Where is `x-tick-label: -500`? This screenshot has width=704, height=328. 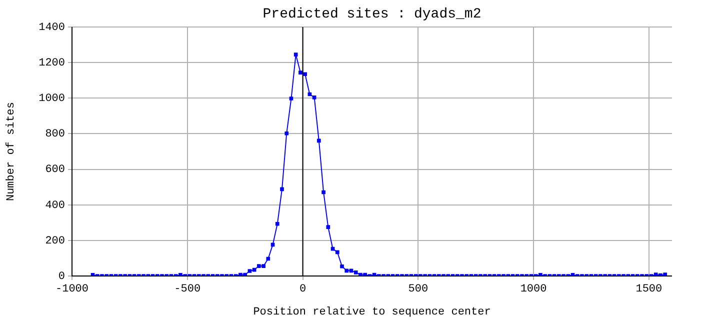
x-tick-label: -500 is located at coordinates (187, 290).